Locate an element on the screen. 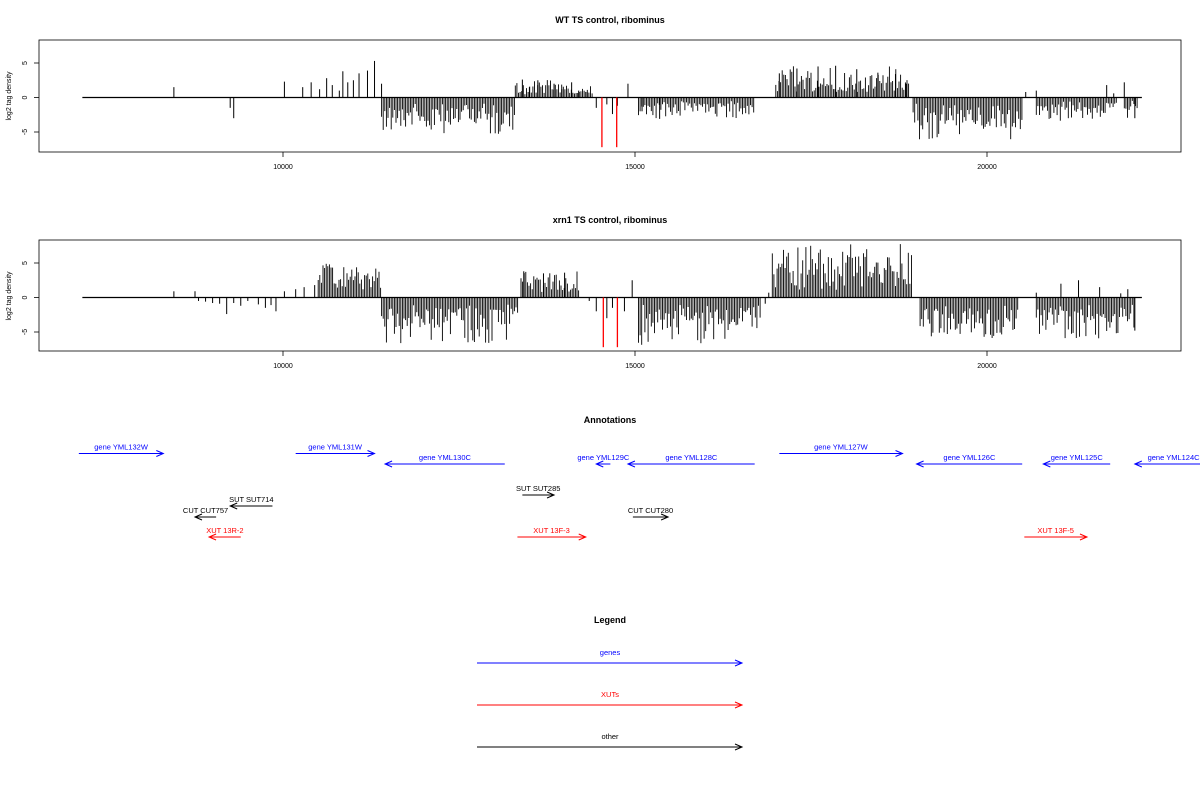 Image resolution: width=1200 pixels, height=800 pixels. feature-label: CUT CUT280 is located at coordinates (650, 510).